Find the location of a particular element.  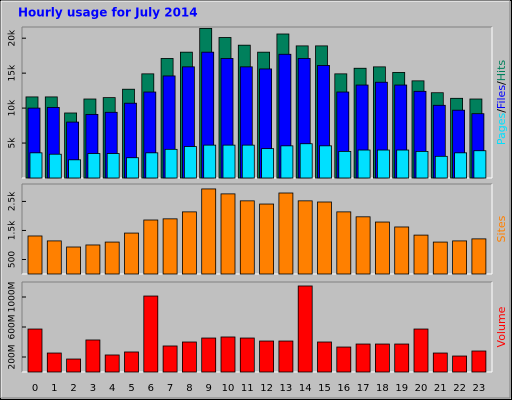

legend: Volume is located at coordinates (501, 326).